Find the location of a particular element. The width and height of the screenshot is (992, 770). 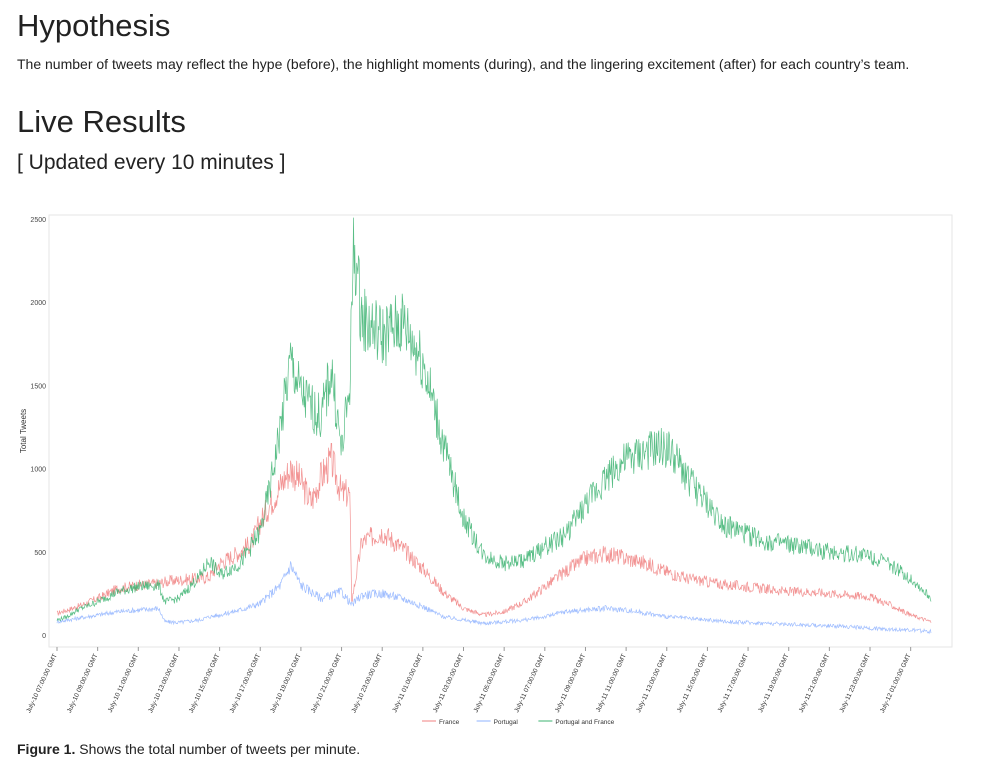

x-tick-label: July-11 07:00:00 GMT is located at coordinates (529, 683).